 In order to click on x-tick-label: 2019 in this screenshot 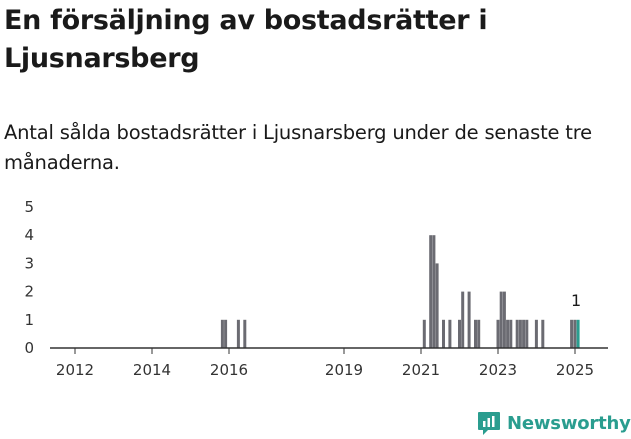, I will do `click(344, 370)`.